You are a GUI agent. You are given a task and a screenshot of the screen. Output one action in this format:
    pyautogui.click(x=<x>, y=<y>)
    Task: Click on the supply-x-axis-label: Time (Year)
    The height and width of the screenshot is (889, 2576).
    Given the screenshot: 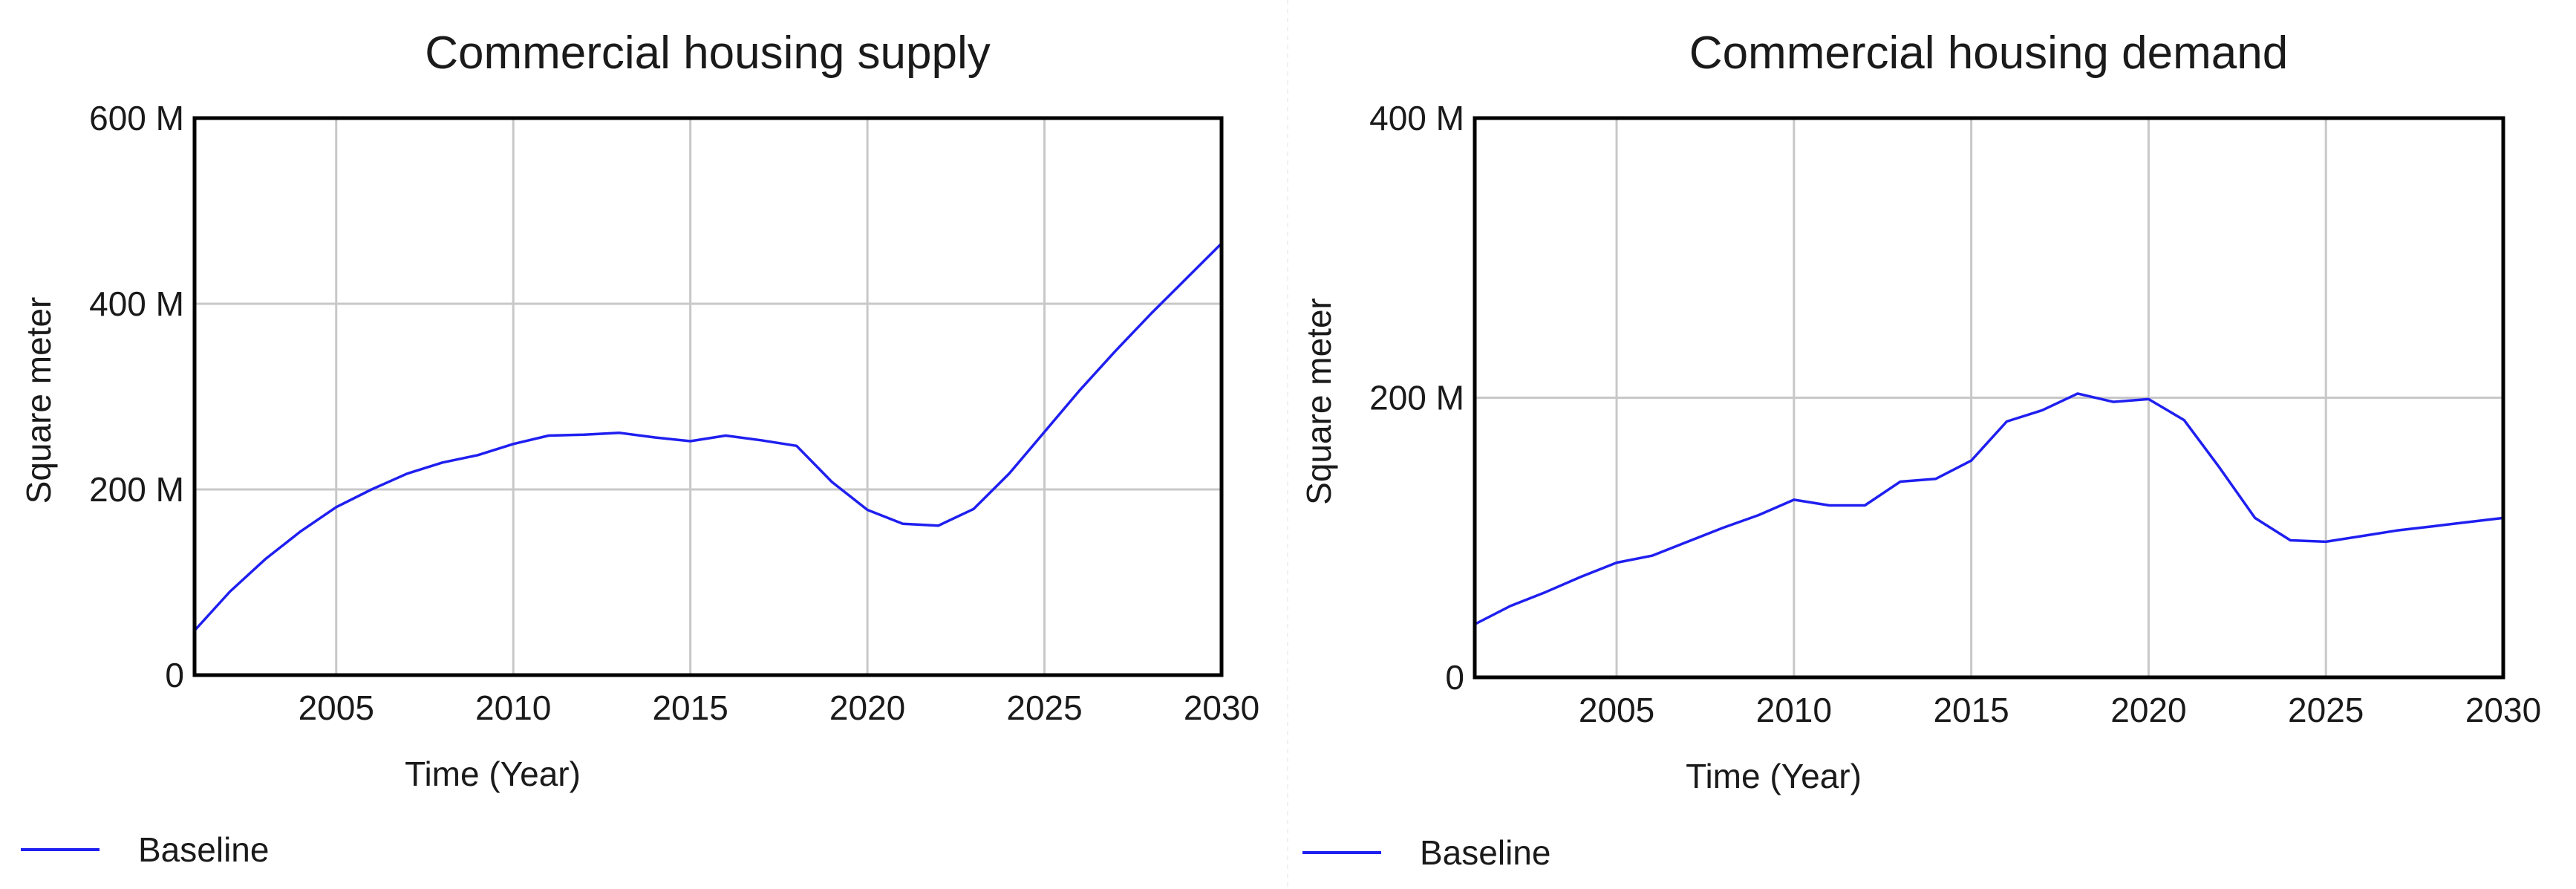 What is the action you would take?
    pyautogui.click(x=493, y=774)
    